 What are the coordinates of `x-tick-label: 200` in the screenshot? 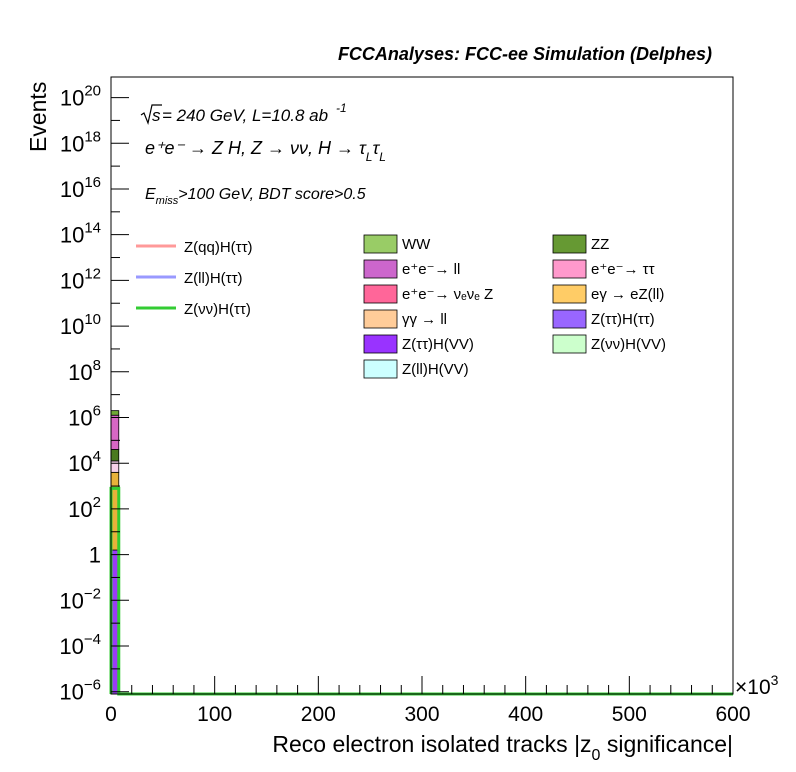 It's located at (318, 714).